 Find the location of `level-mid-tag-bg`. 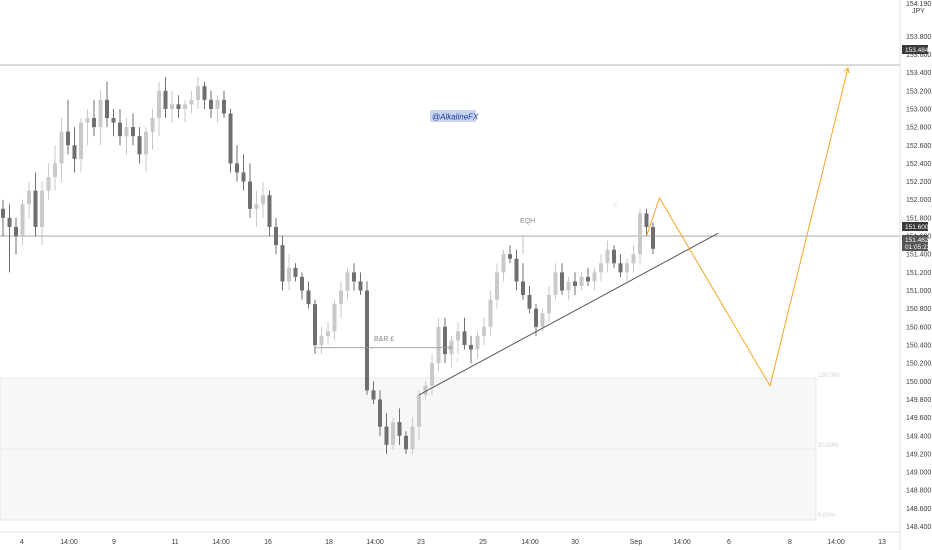

level-mid-tag-bg is located at coordinates (915, 226).